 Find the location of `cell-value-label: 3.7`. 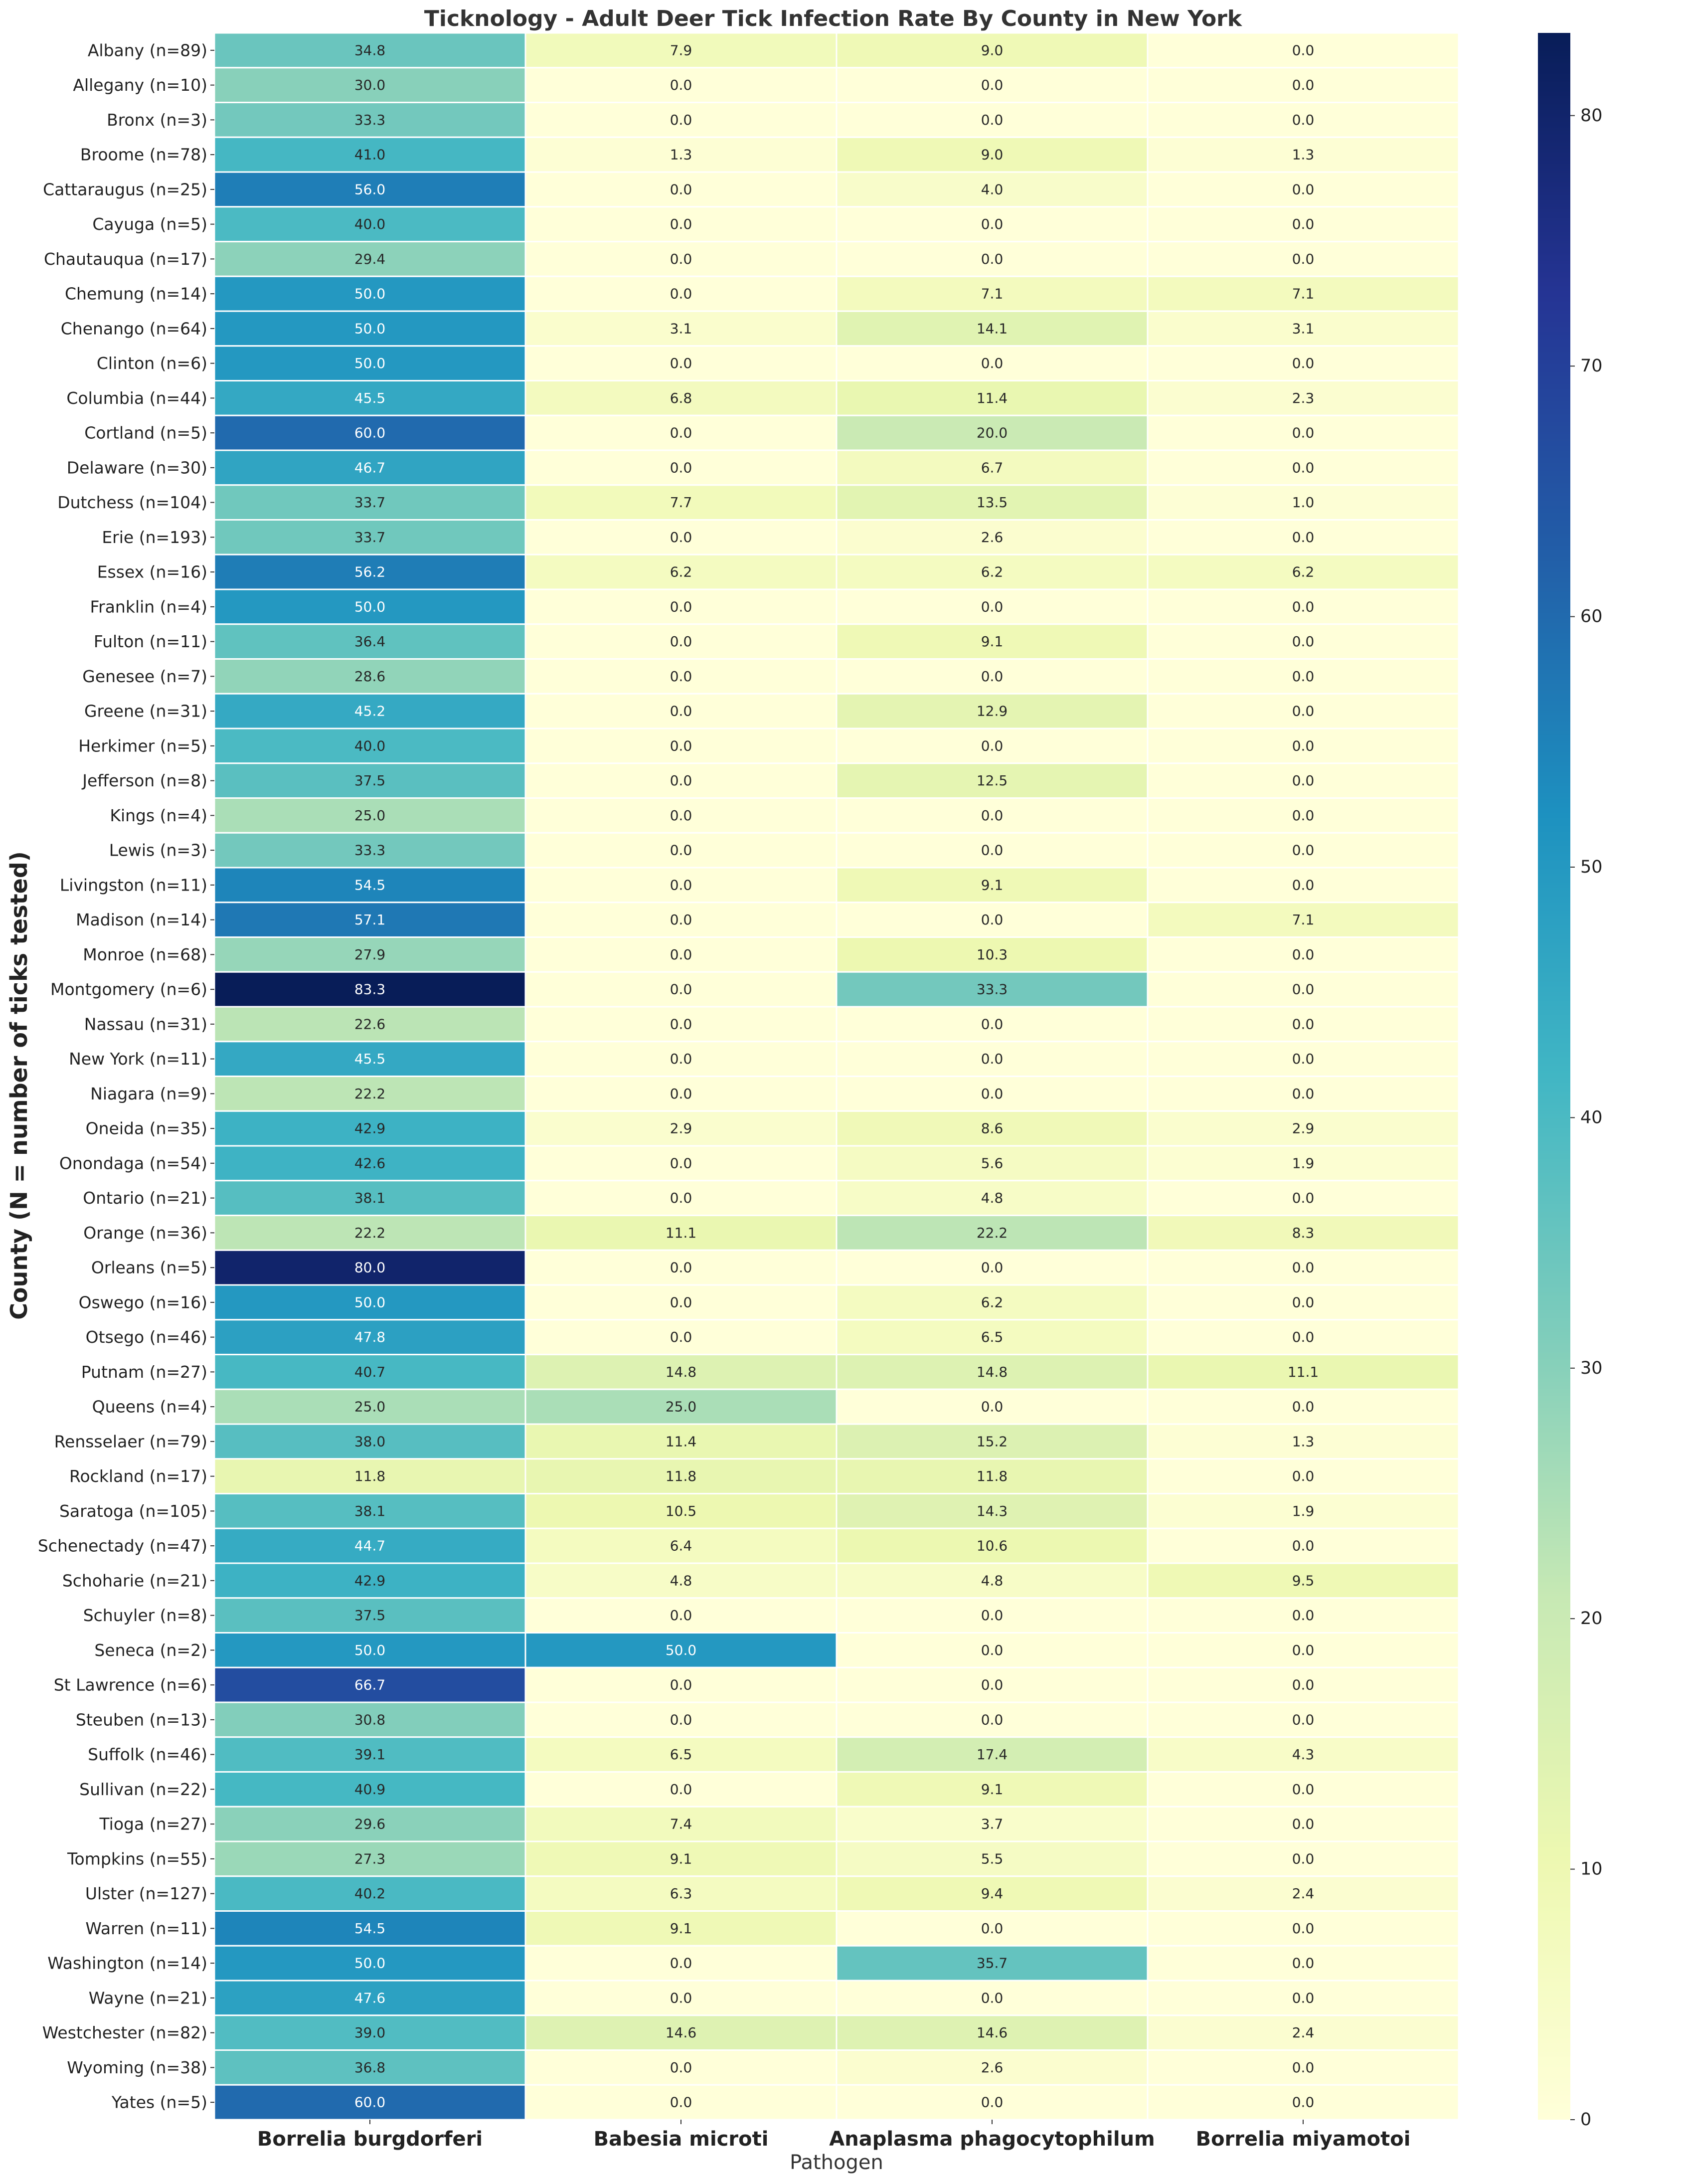

cell-value-label: 3.7 is located at coordinates (992, 1824).